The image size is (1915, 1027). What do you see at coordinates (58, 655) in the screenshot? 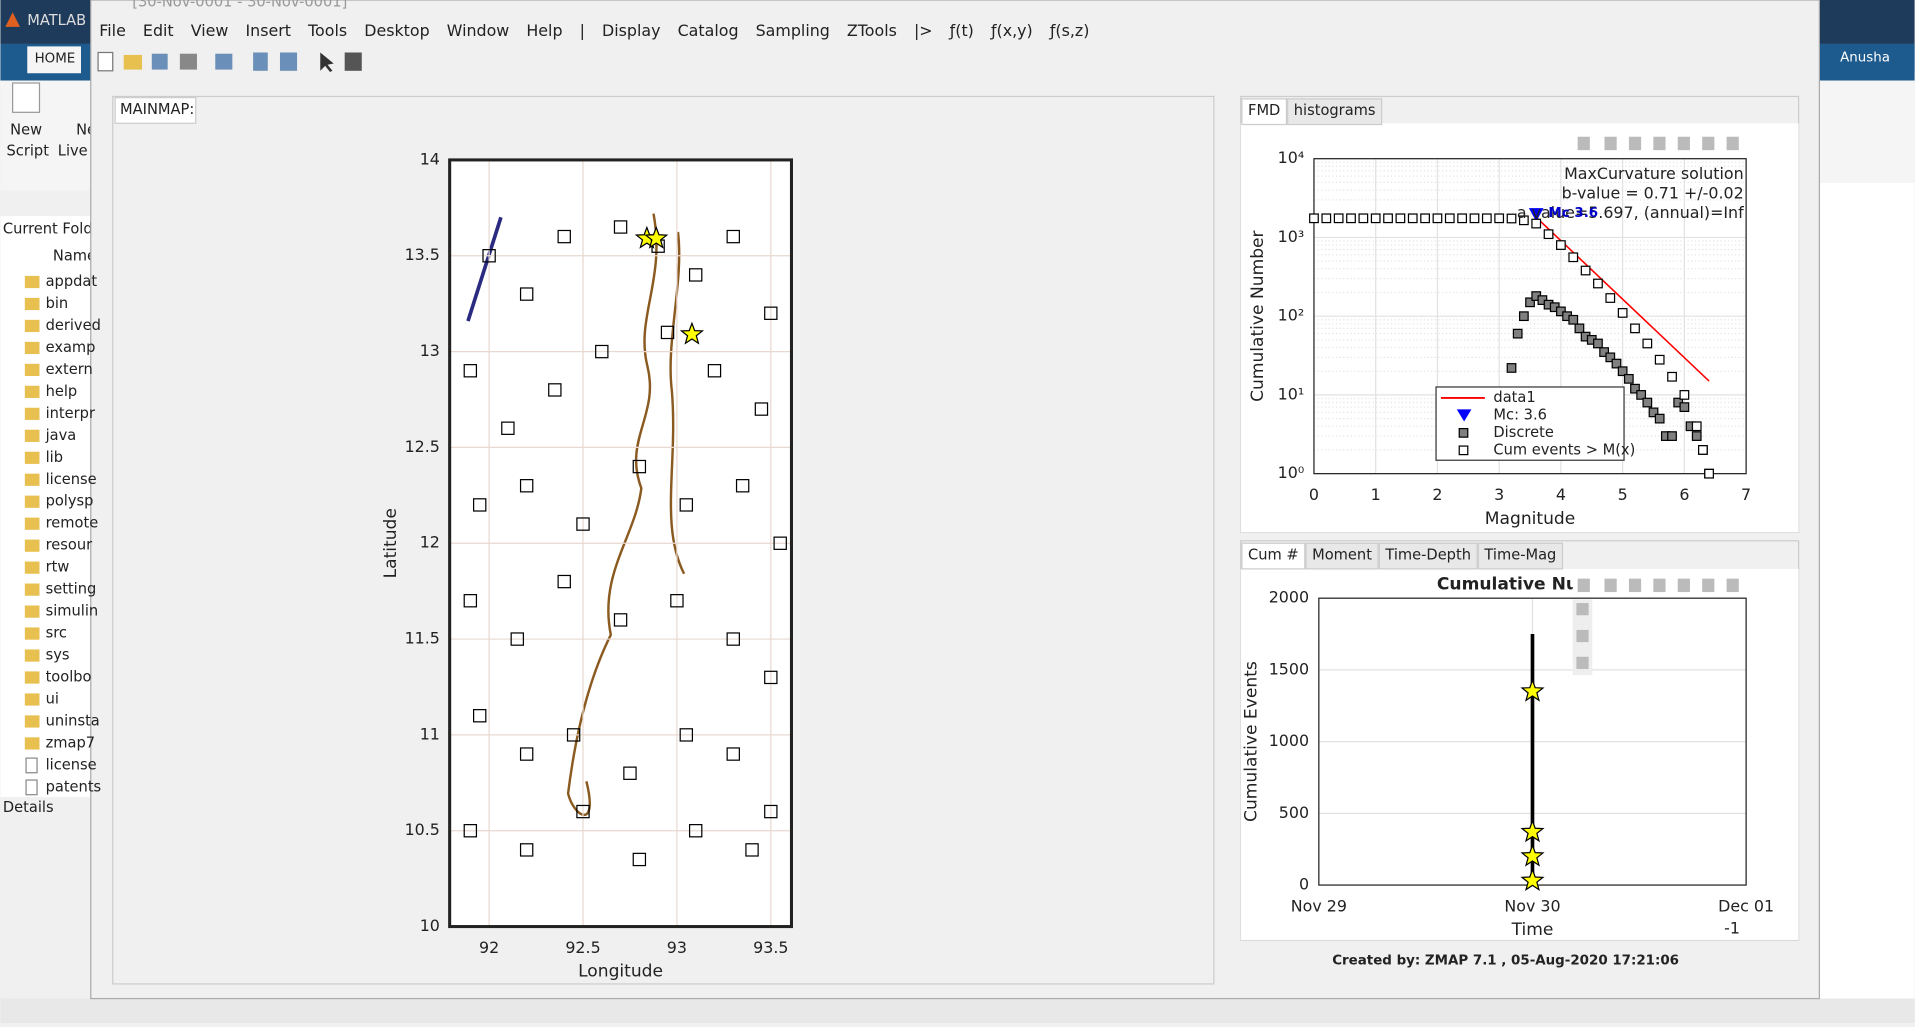
I see `folder-item: sys` at bounding box center [58, 655].